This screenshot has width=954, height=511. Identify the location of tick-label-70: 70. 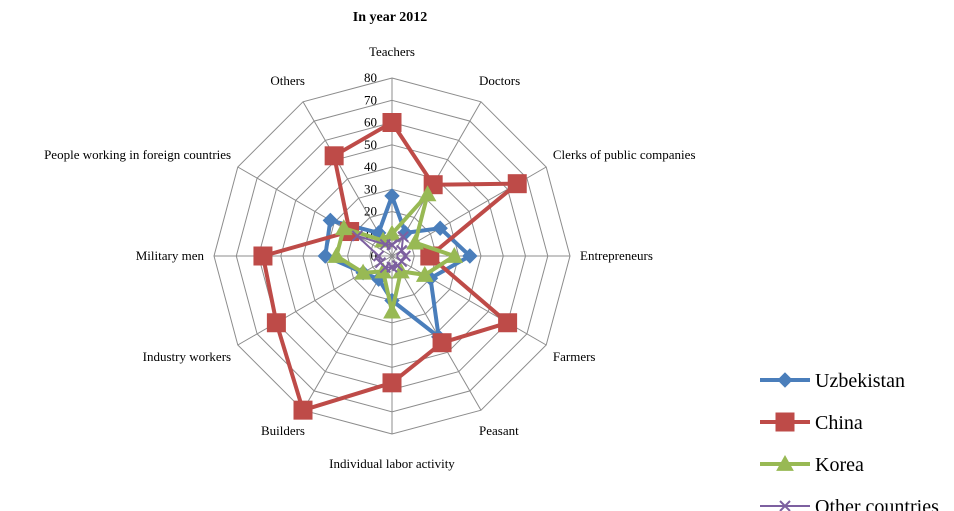
(370, 99).